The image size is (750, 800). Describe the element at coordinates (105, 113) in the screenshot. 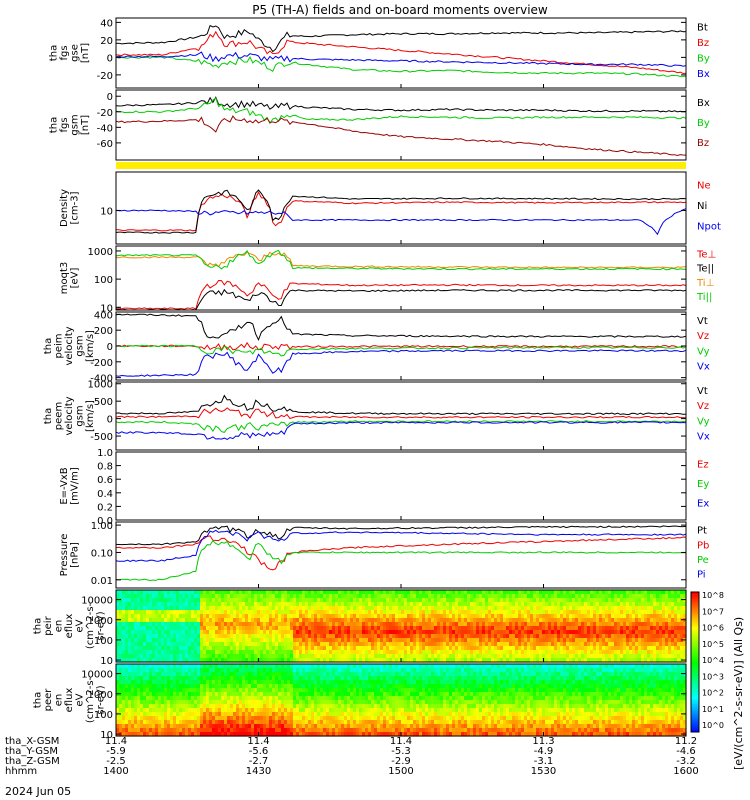

I see `y-tick-label: -20` at that location.